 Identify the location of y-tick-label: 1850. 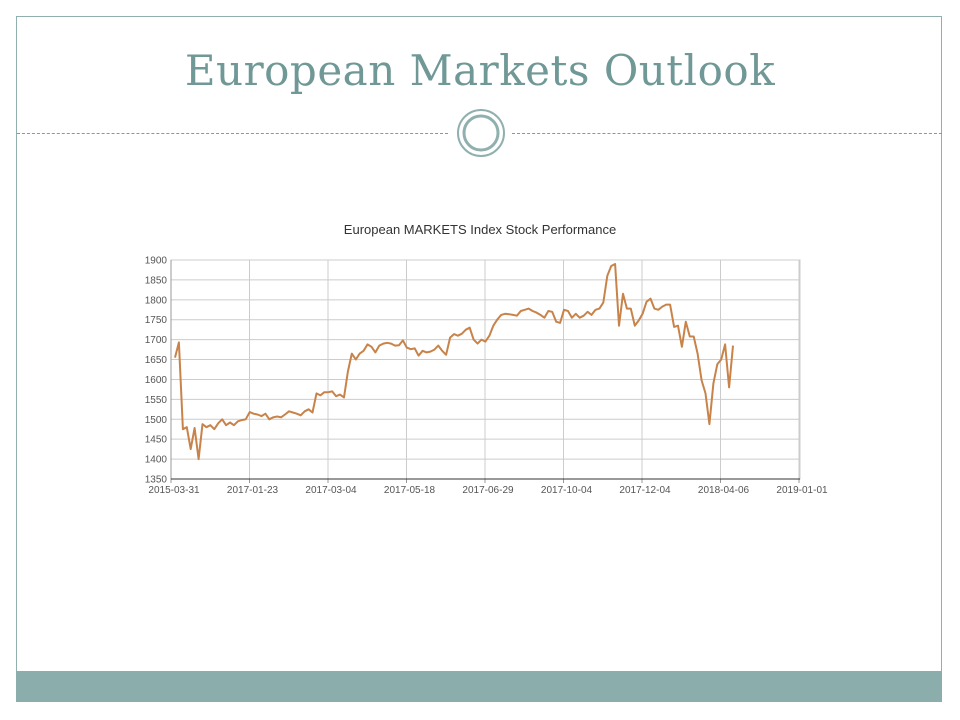
(156, 280).